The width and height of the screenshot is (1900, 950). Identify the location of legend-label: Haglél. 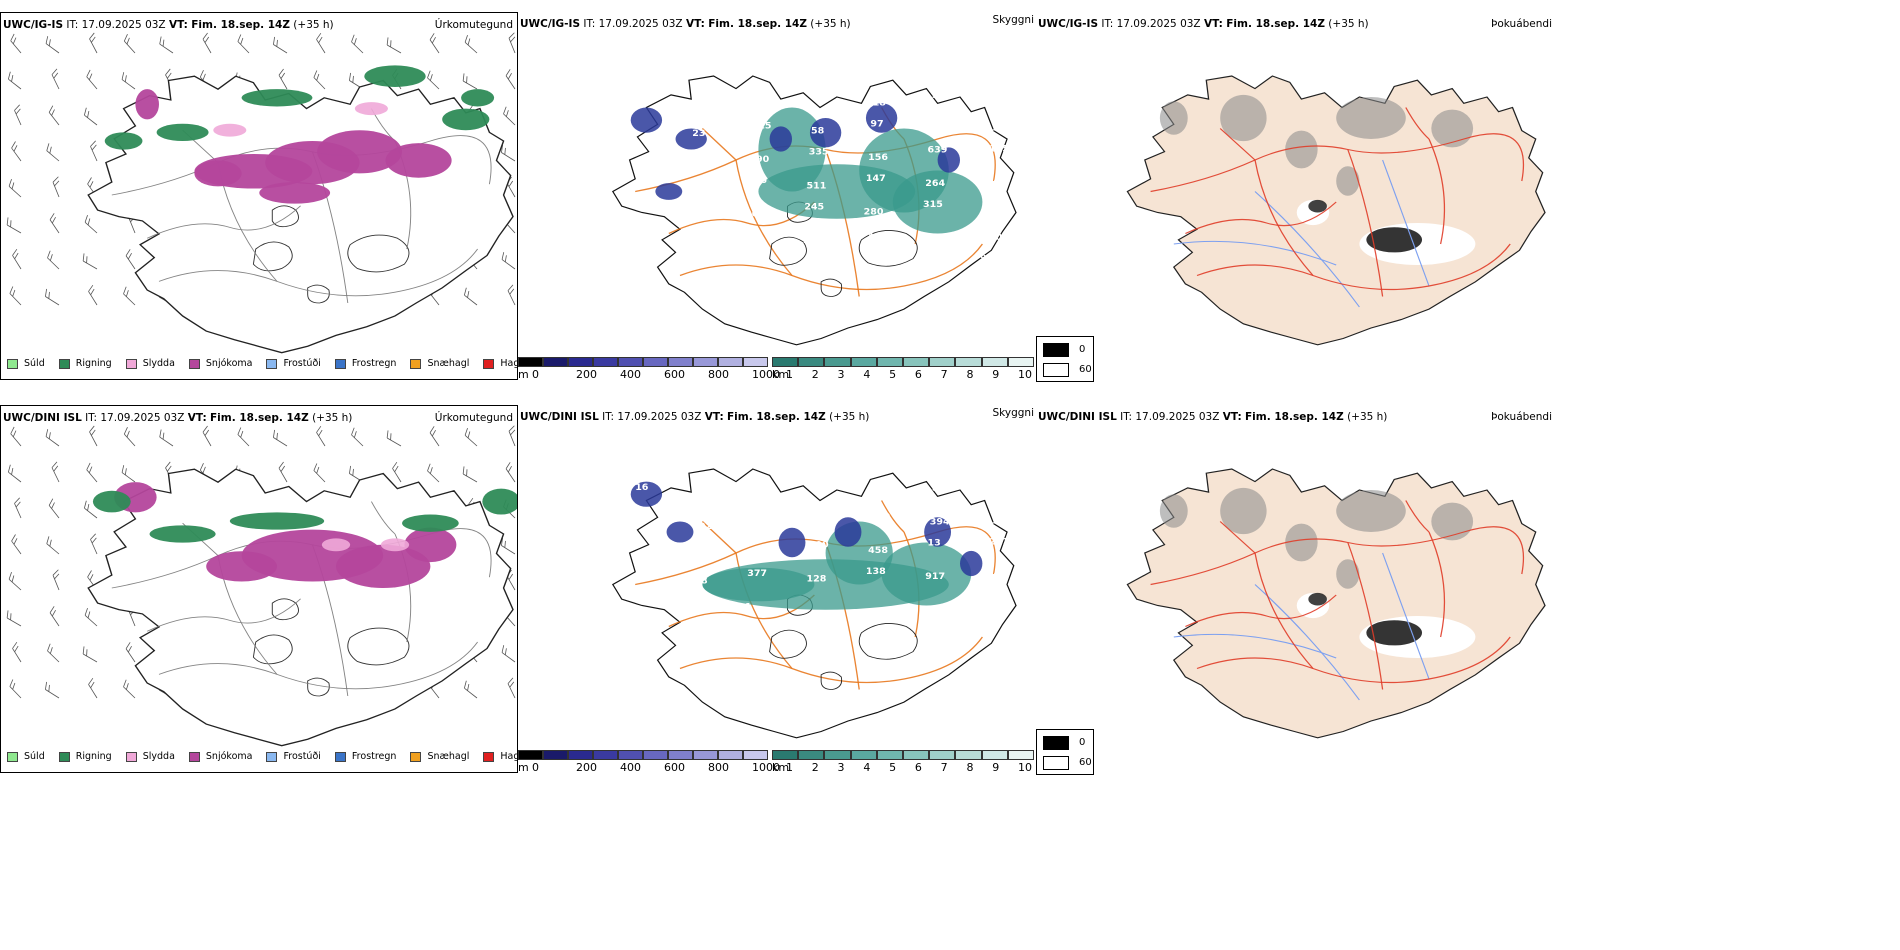
(509, 363).